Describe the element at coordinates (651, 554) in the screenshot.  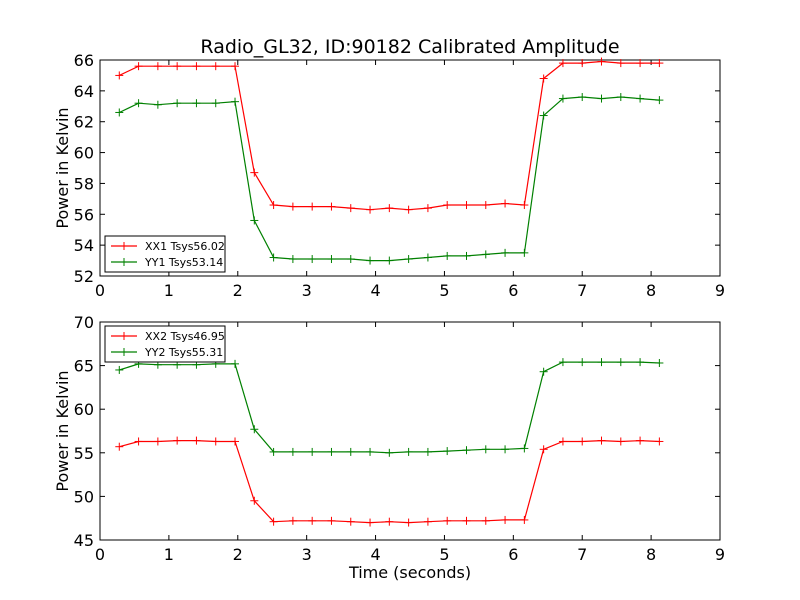
I see `x-tick-label: 8` at that location.